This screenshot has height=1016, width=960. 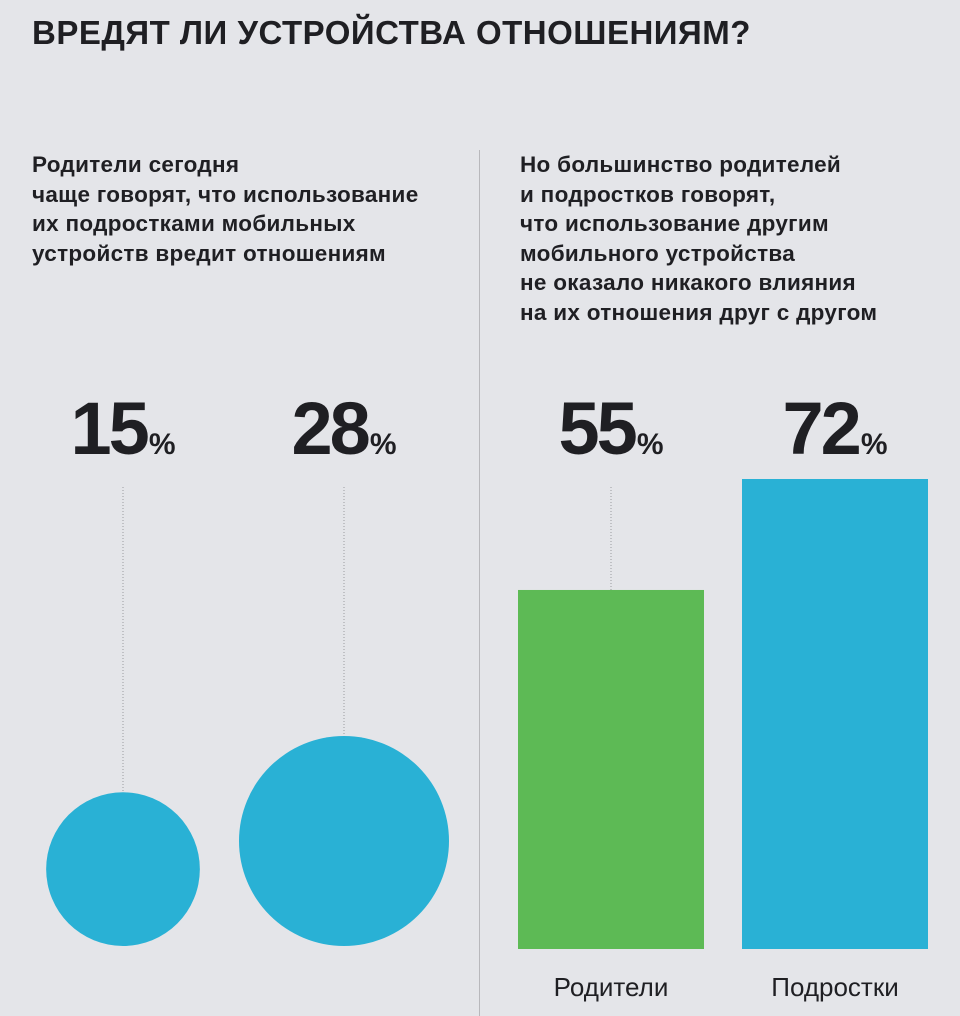 I want to click on bar-category-label-teens: Подростки, so click(x=835, y=987).